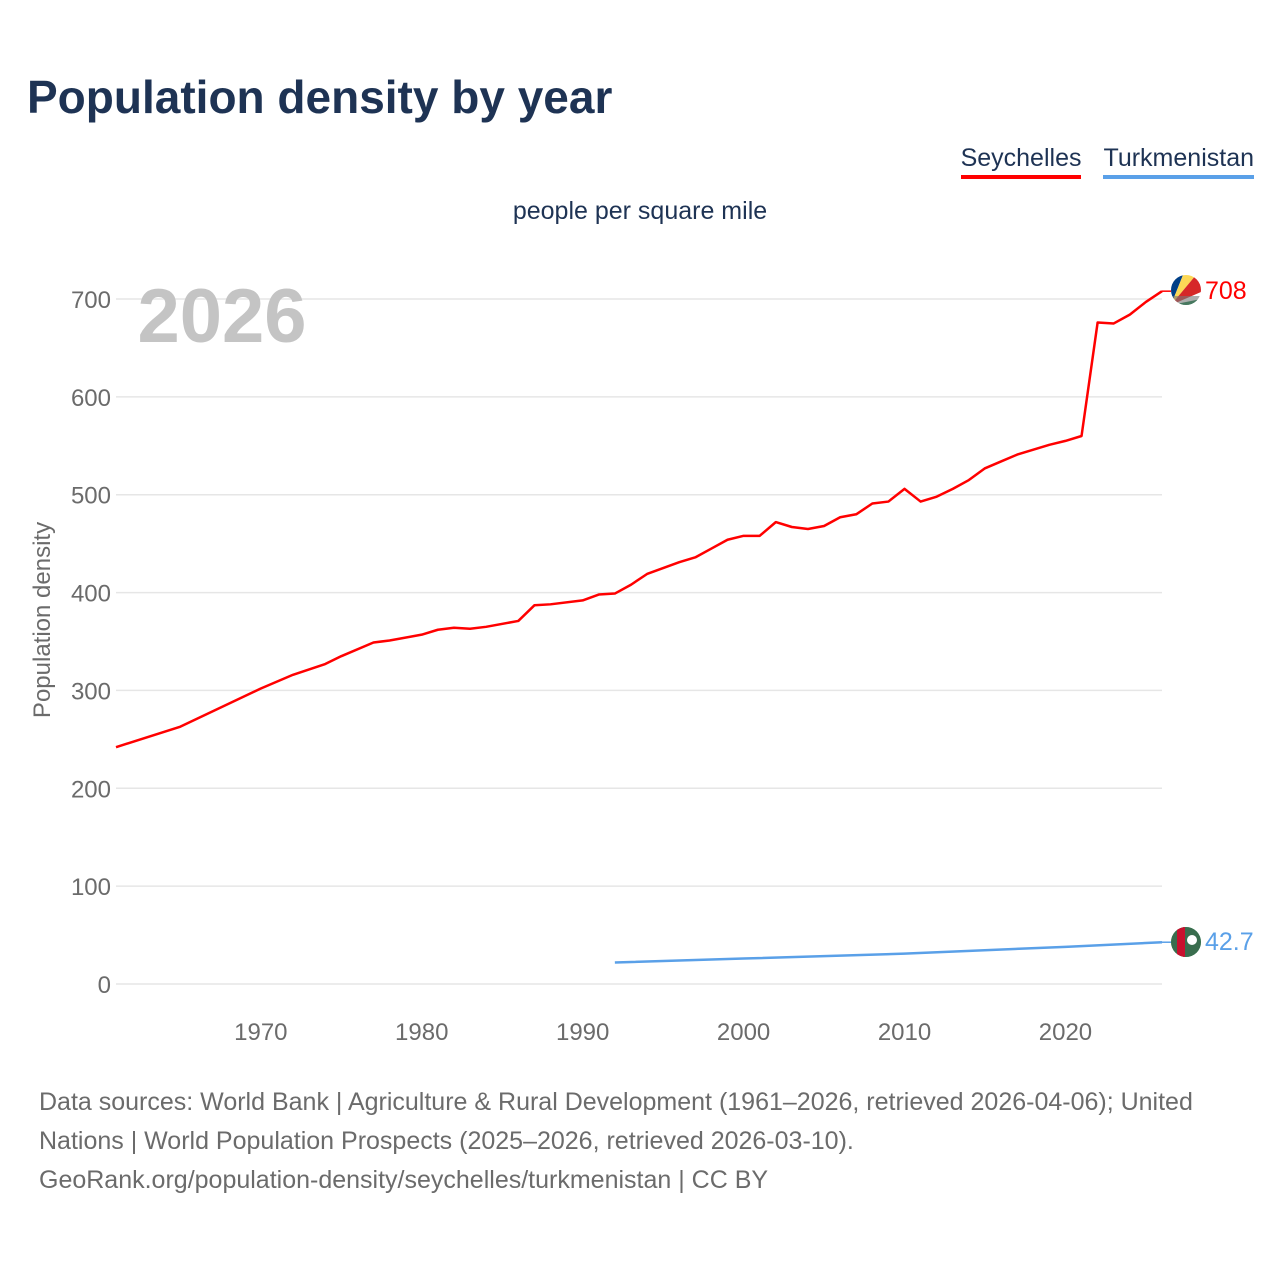 This screenshot has height=1280, width=1280. I want to click on x-tick-label: 2010, so click(904, 1032).